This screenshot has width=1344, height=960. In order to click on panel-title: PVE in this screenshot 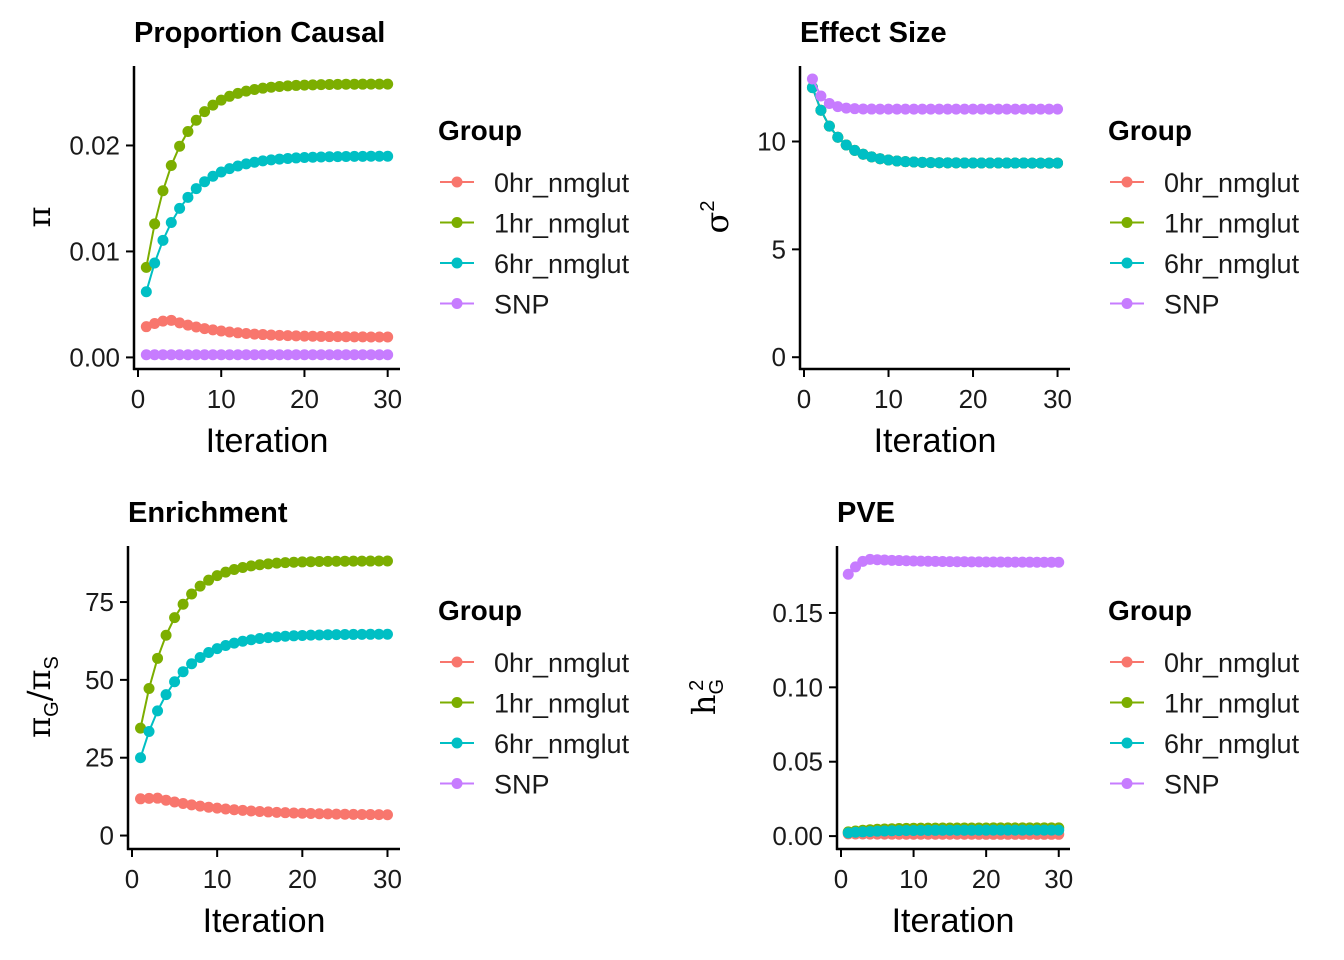, I will do `click(866, 513)`.